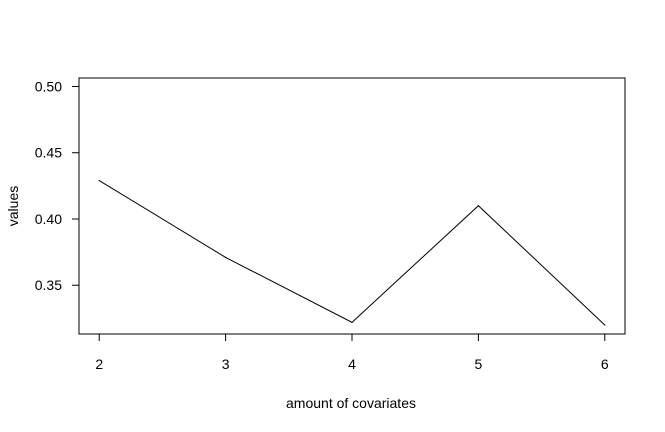 This screenshot has width=665, height=432. Describe the element at coordinates (352, 364) in the screenshot. I see `x-tick-label: 4` at that location.